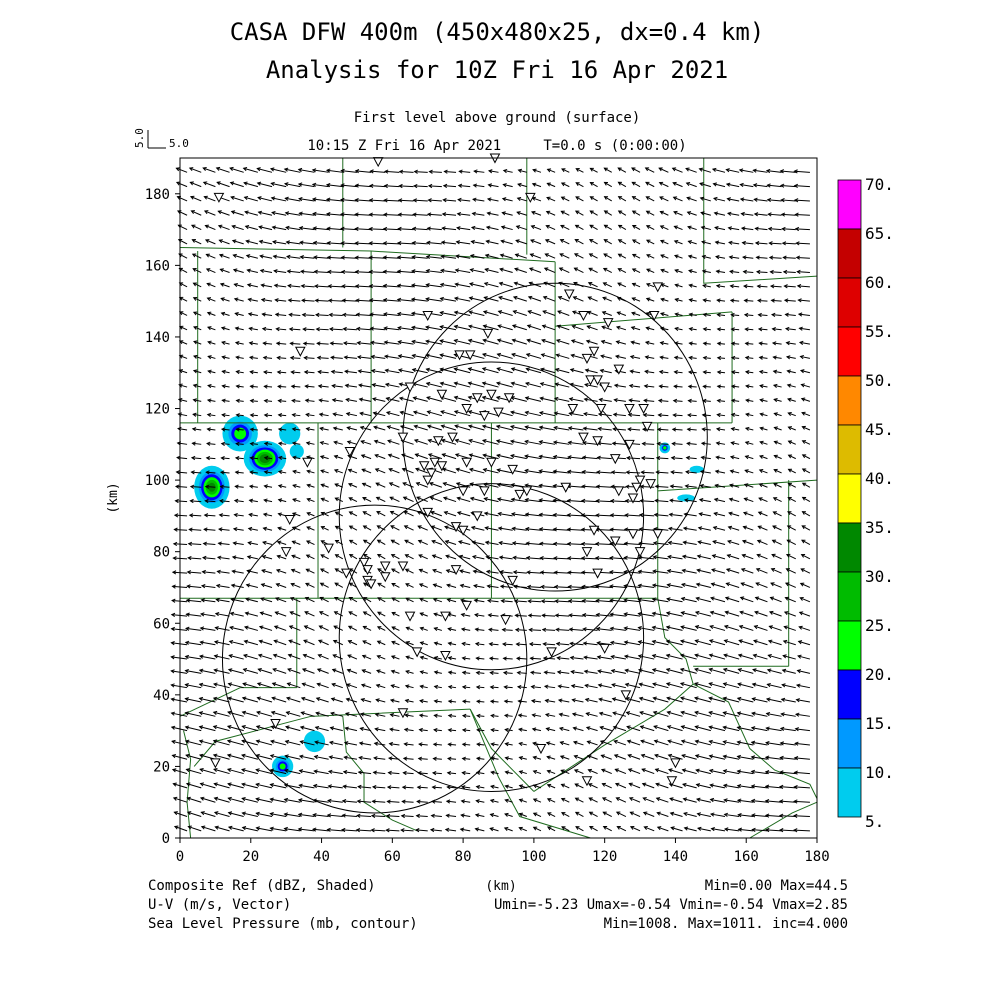  I want to click on y-tick-label: 160, so click(157, 266).